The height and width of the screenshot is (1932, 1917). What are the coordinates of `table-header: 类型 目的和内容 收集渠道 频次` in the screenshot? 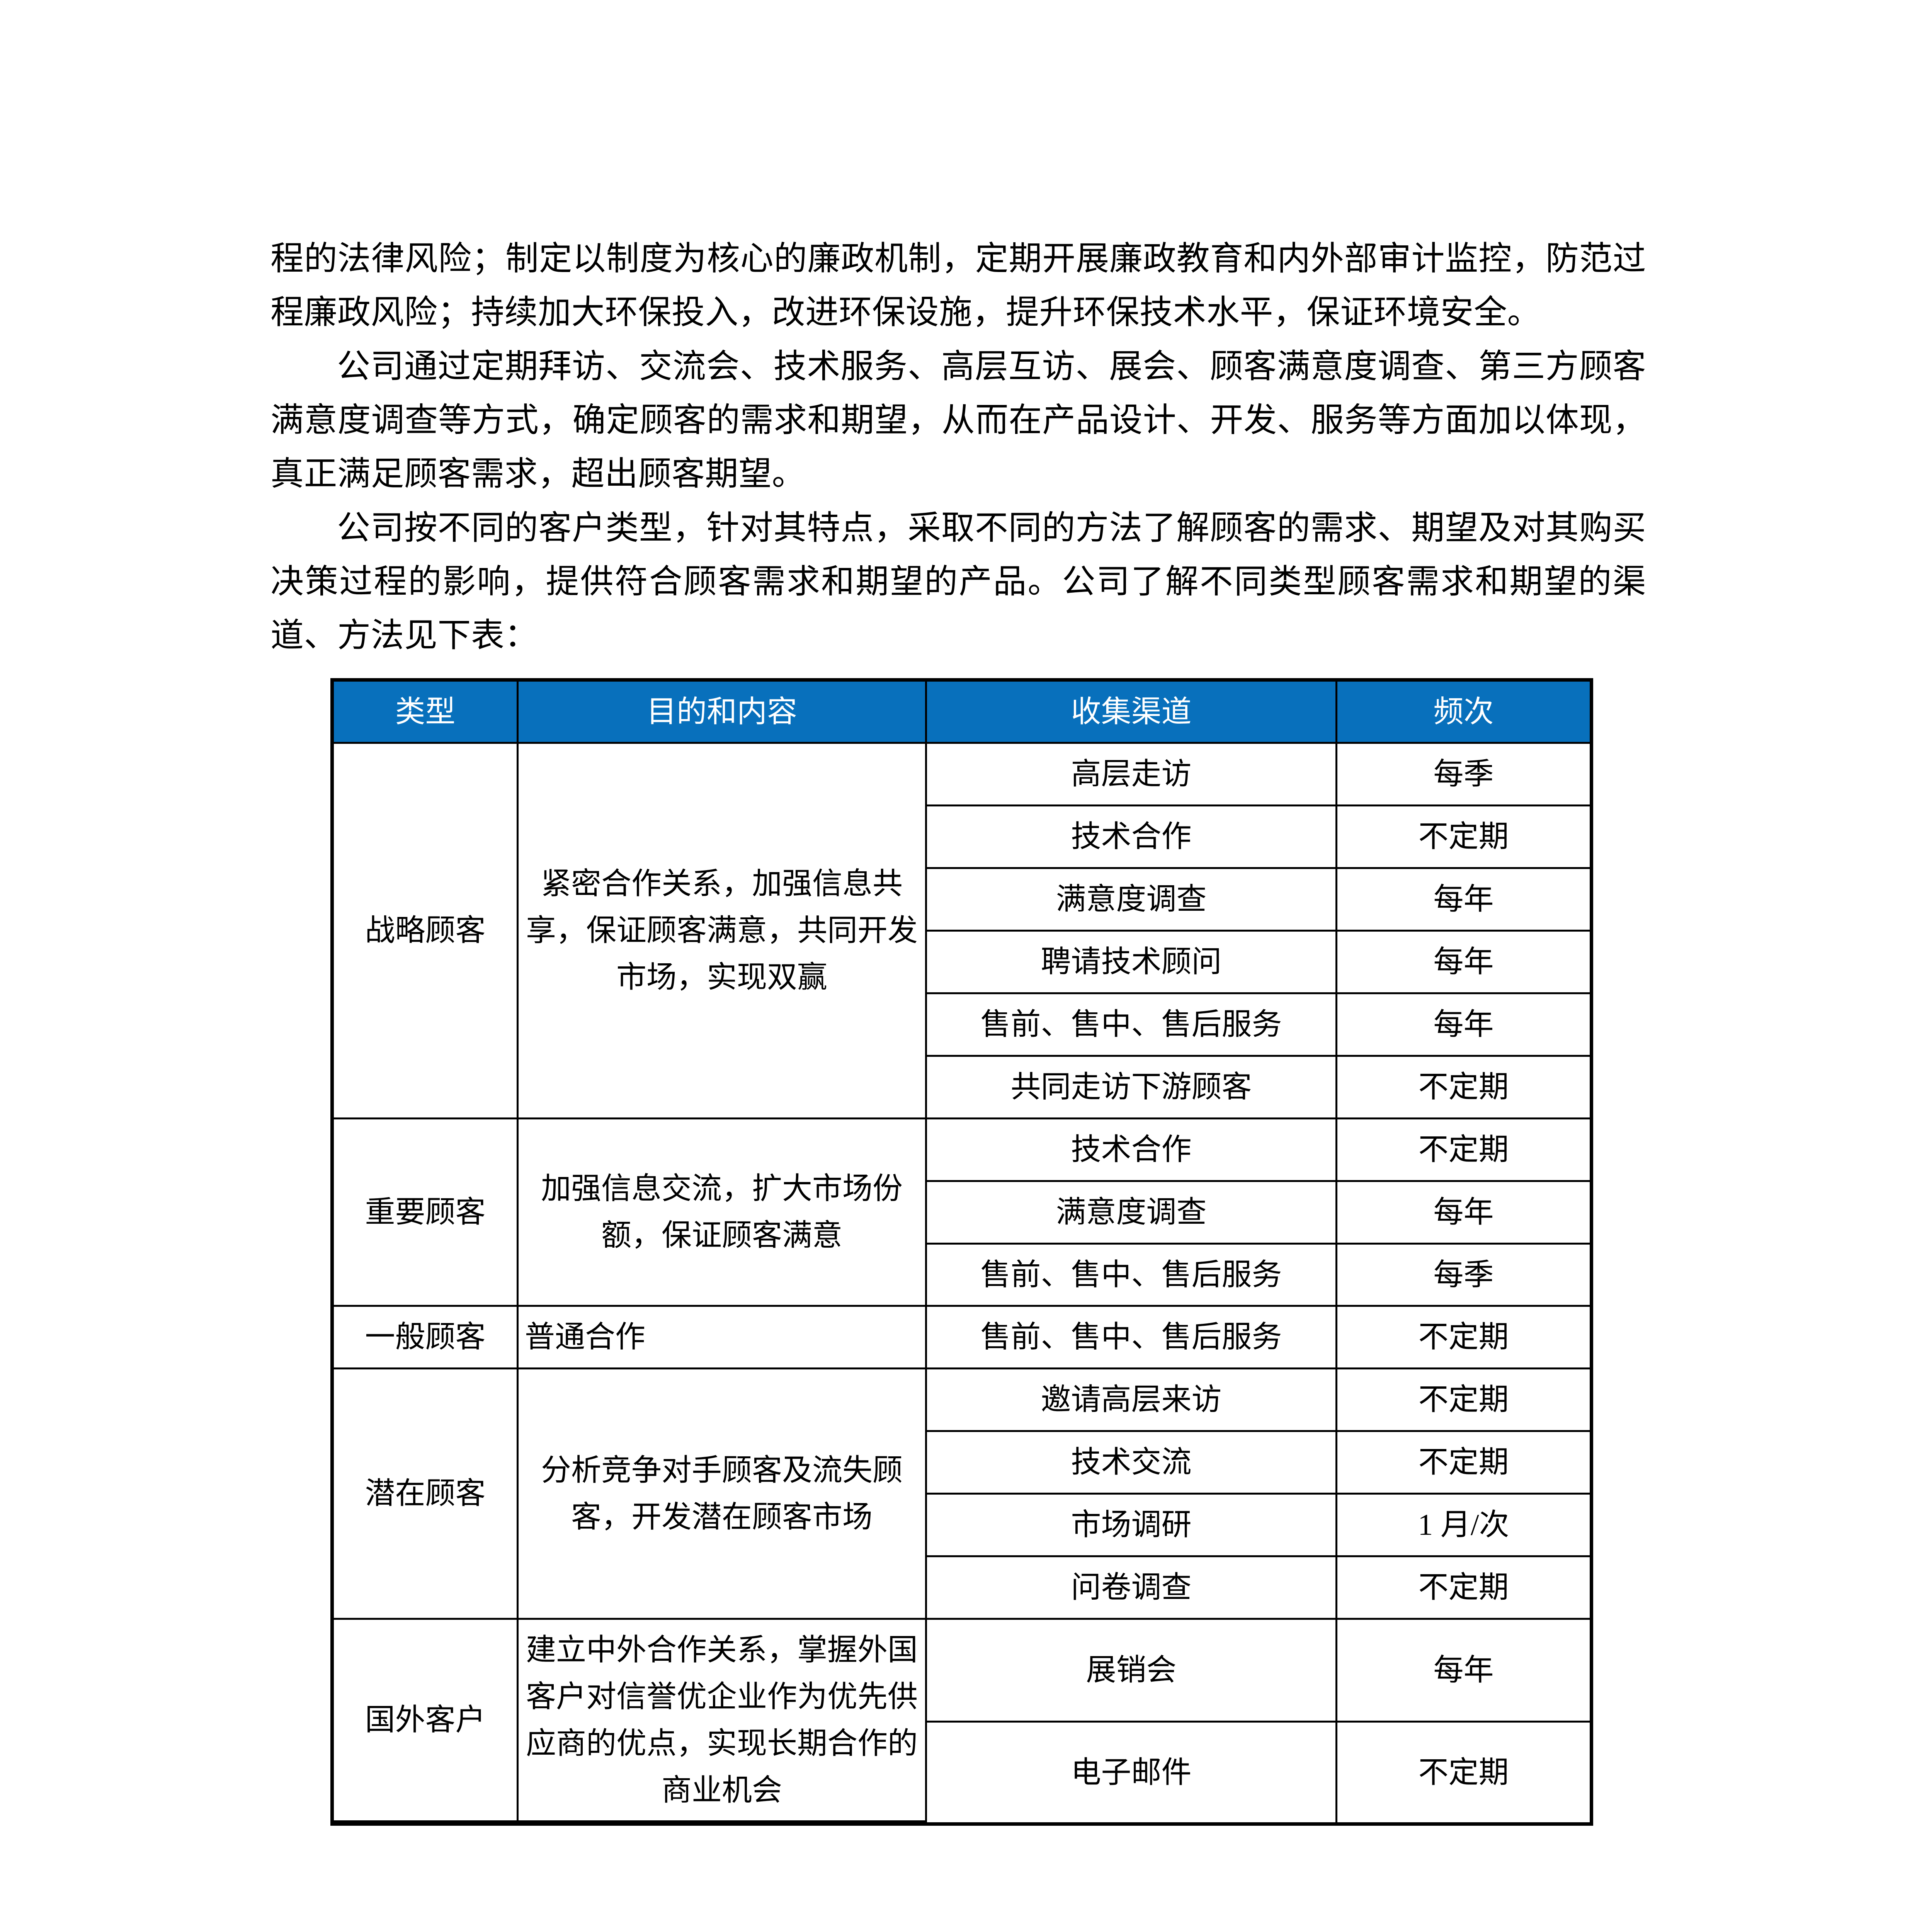 It's located at (962, 713).